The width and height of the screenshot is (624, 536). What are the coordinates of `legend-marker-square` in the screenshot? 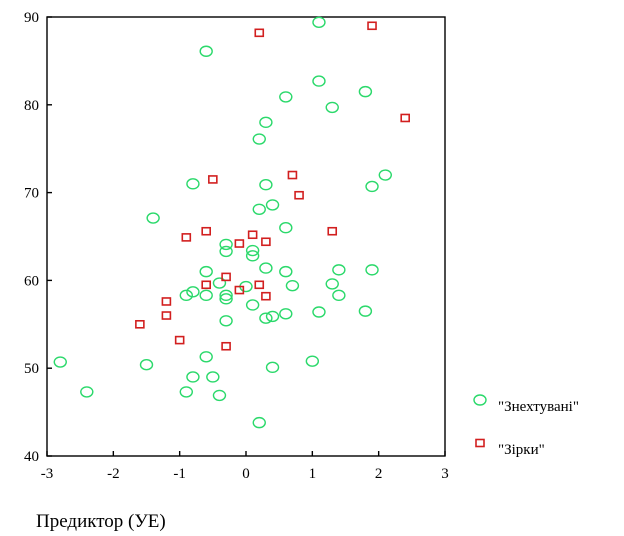 It's located at (480, 443).